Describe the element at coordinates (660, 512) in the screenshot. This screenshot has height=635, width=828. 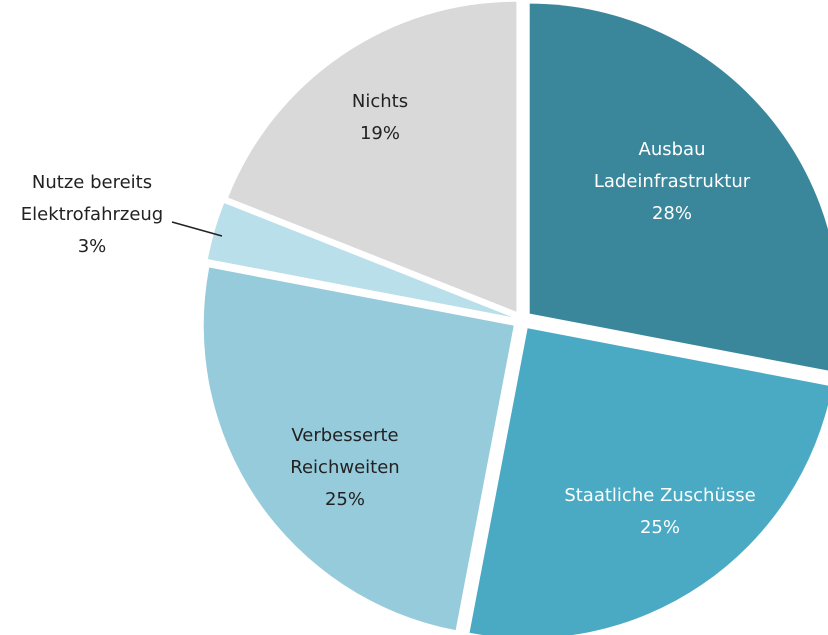
I see `slice-label: Staatliche Zuschüsse 25%` at that location.